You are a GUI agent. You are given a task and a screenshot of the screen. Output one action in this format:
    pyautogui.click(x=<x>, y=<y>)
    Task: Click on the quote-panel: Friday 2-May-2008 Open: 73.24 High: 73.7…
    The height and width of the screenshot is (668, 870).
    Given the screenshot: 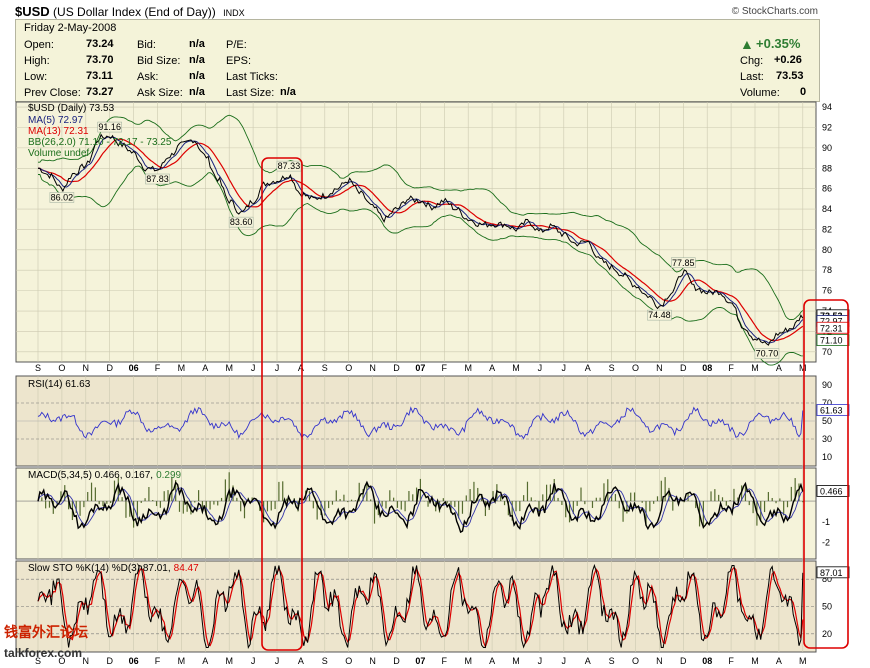 What is the action you would take?
    pyautogui.click(x=417, y=60)
    